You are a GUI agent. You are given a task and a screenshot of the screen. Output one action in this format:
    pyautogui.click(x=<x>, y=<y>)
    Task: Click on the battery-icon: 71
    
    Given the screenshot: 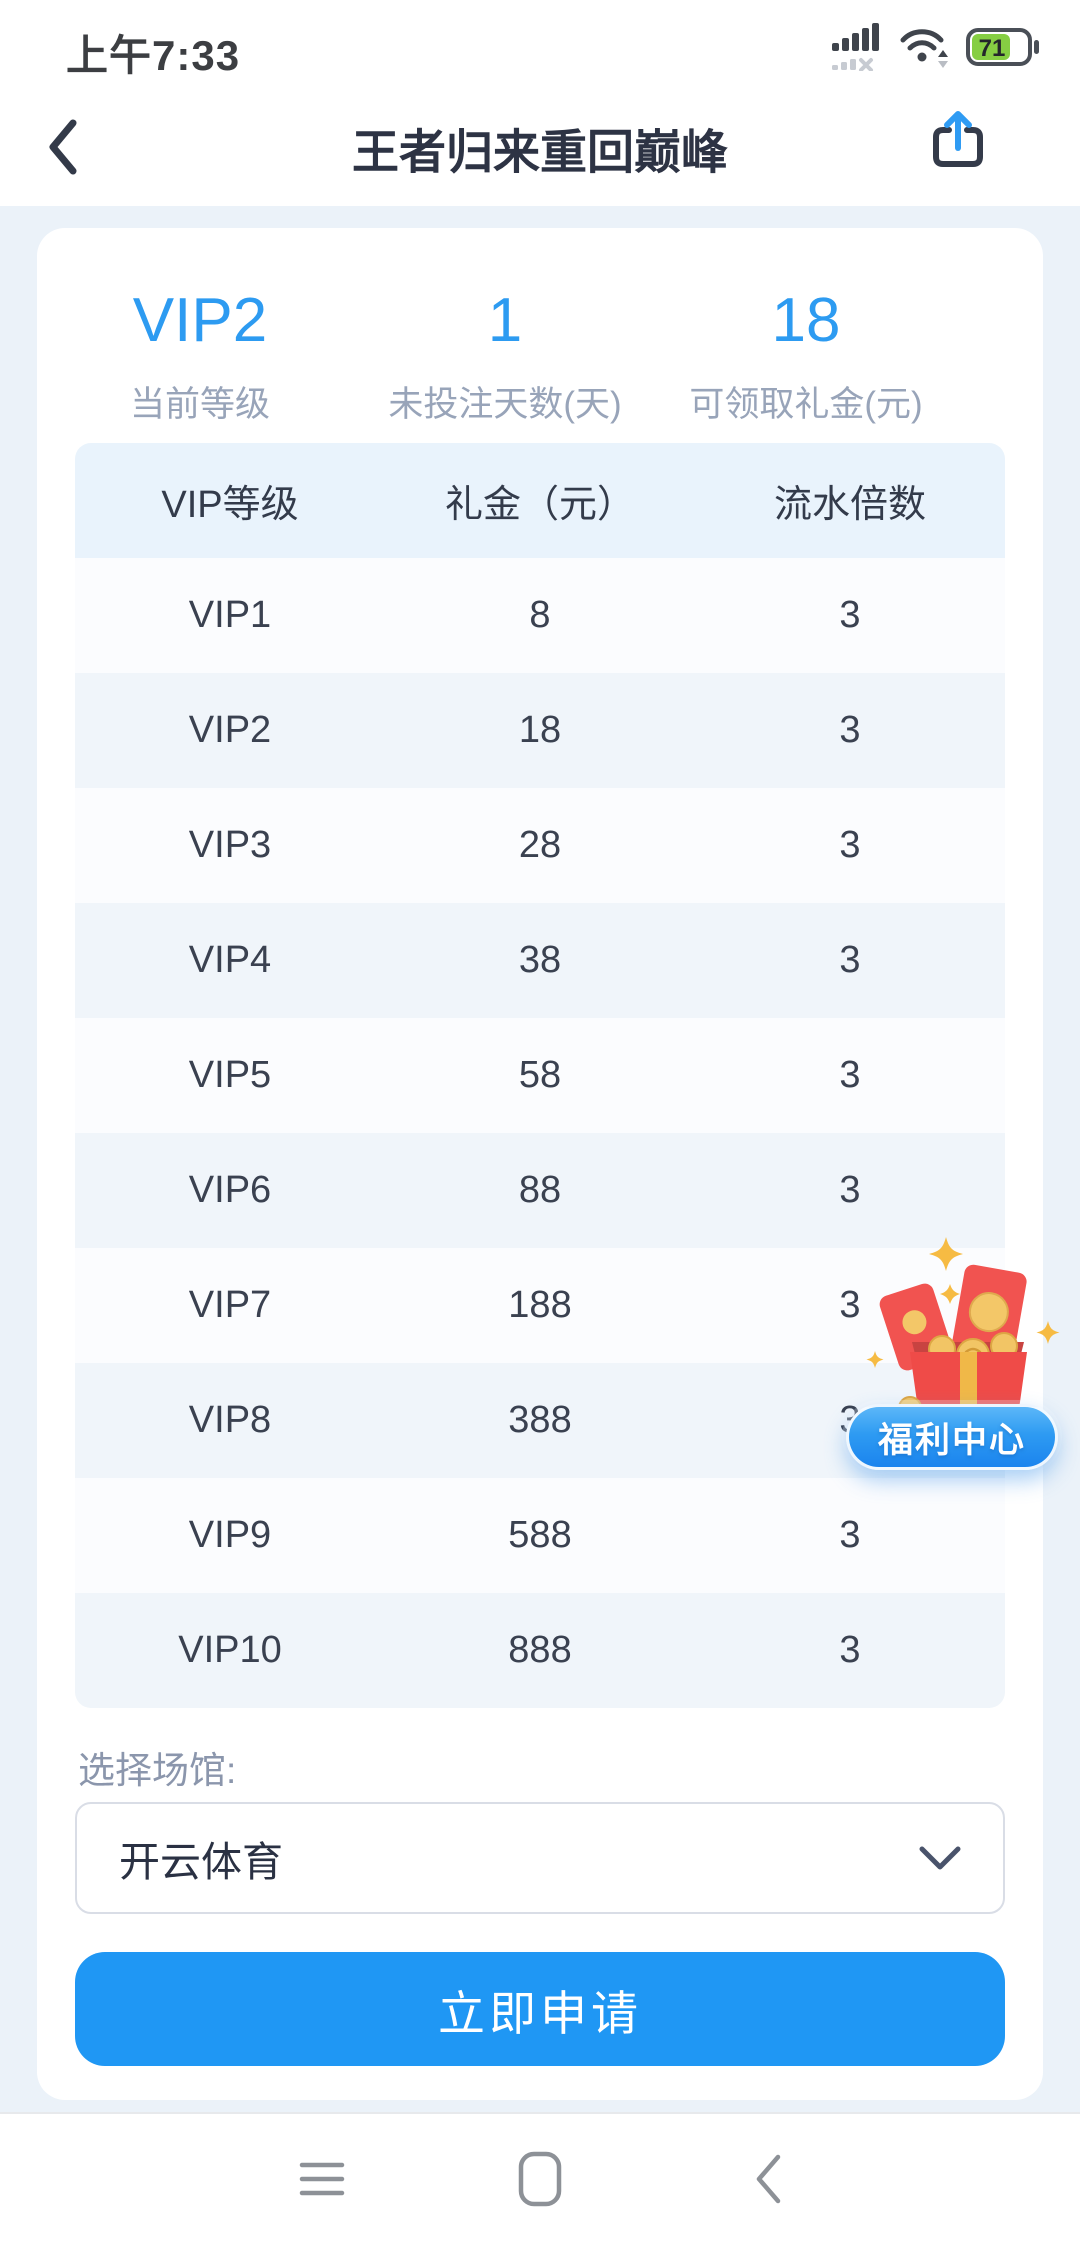 What is the action you would take?
    pyautogui.click(x=1002, y=47)
    